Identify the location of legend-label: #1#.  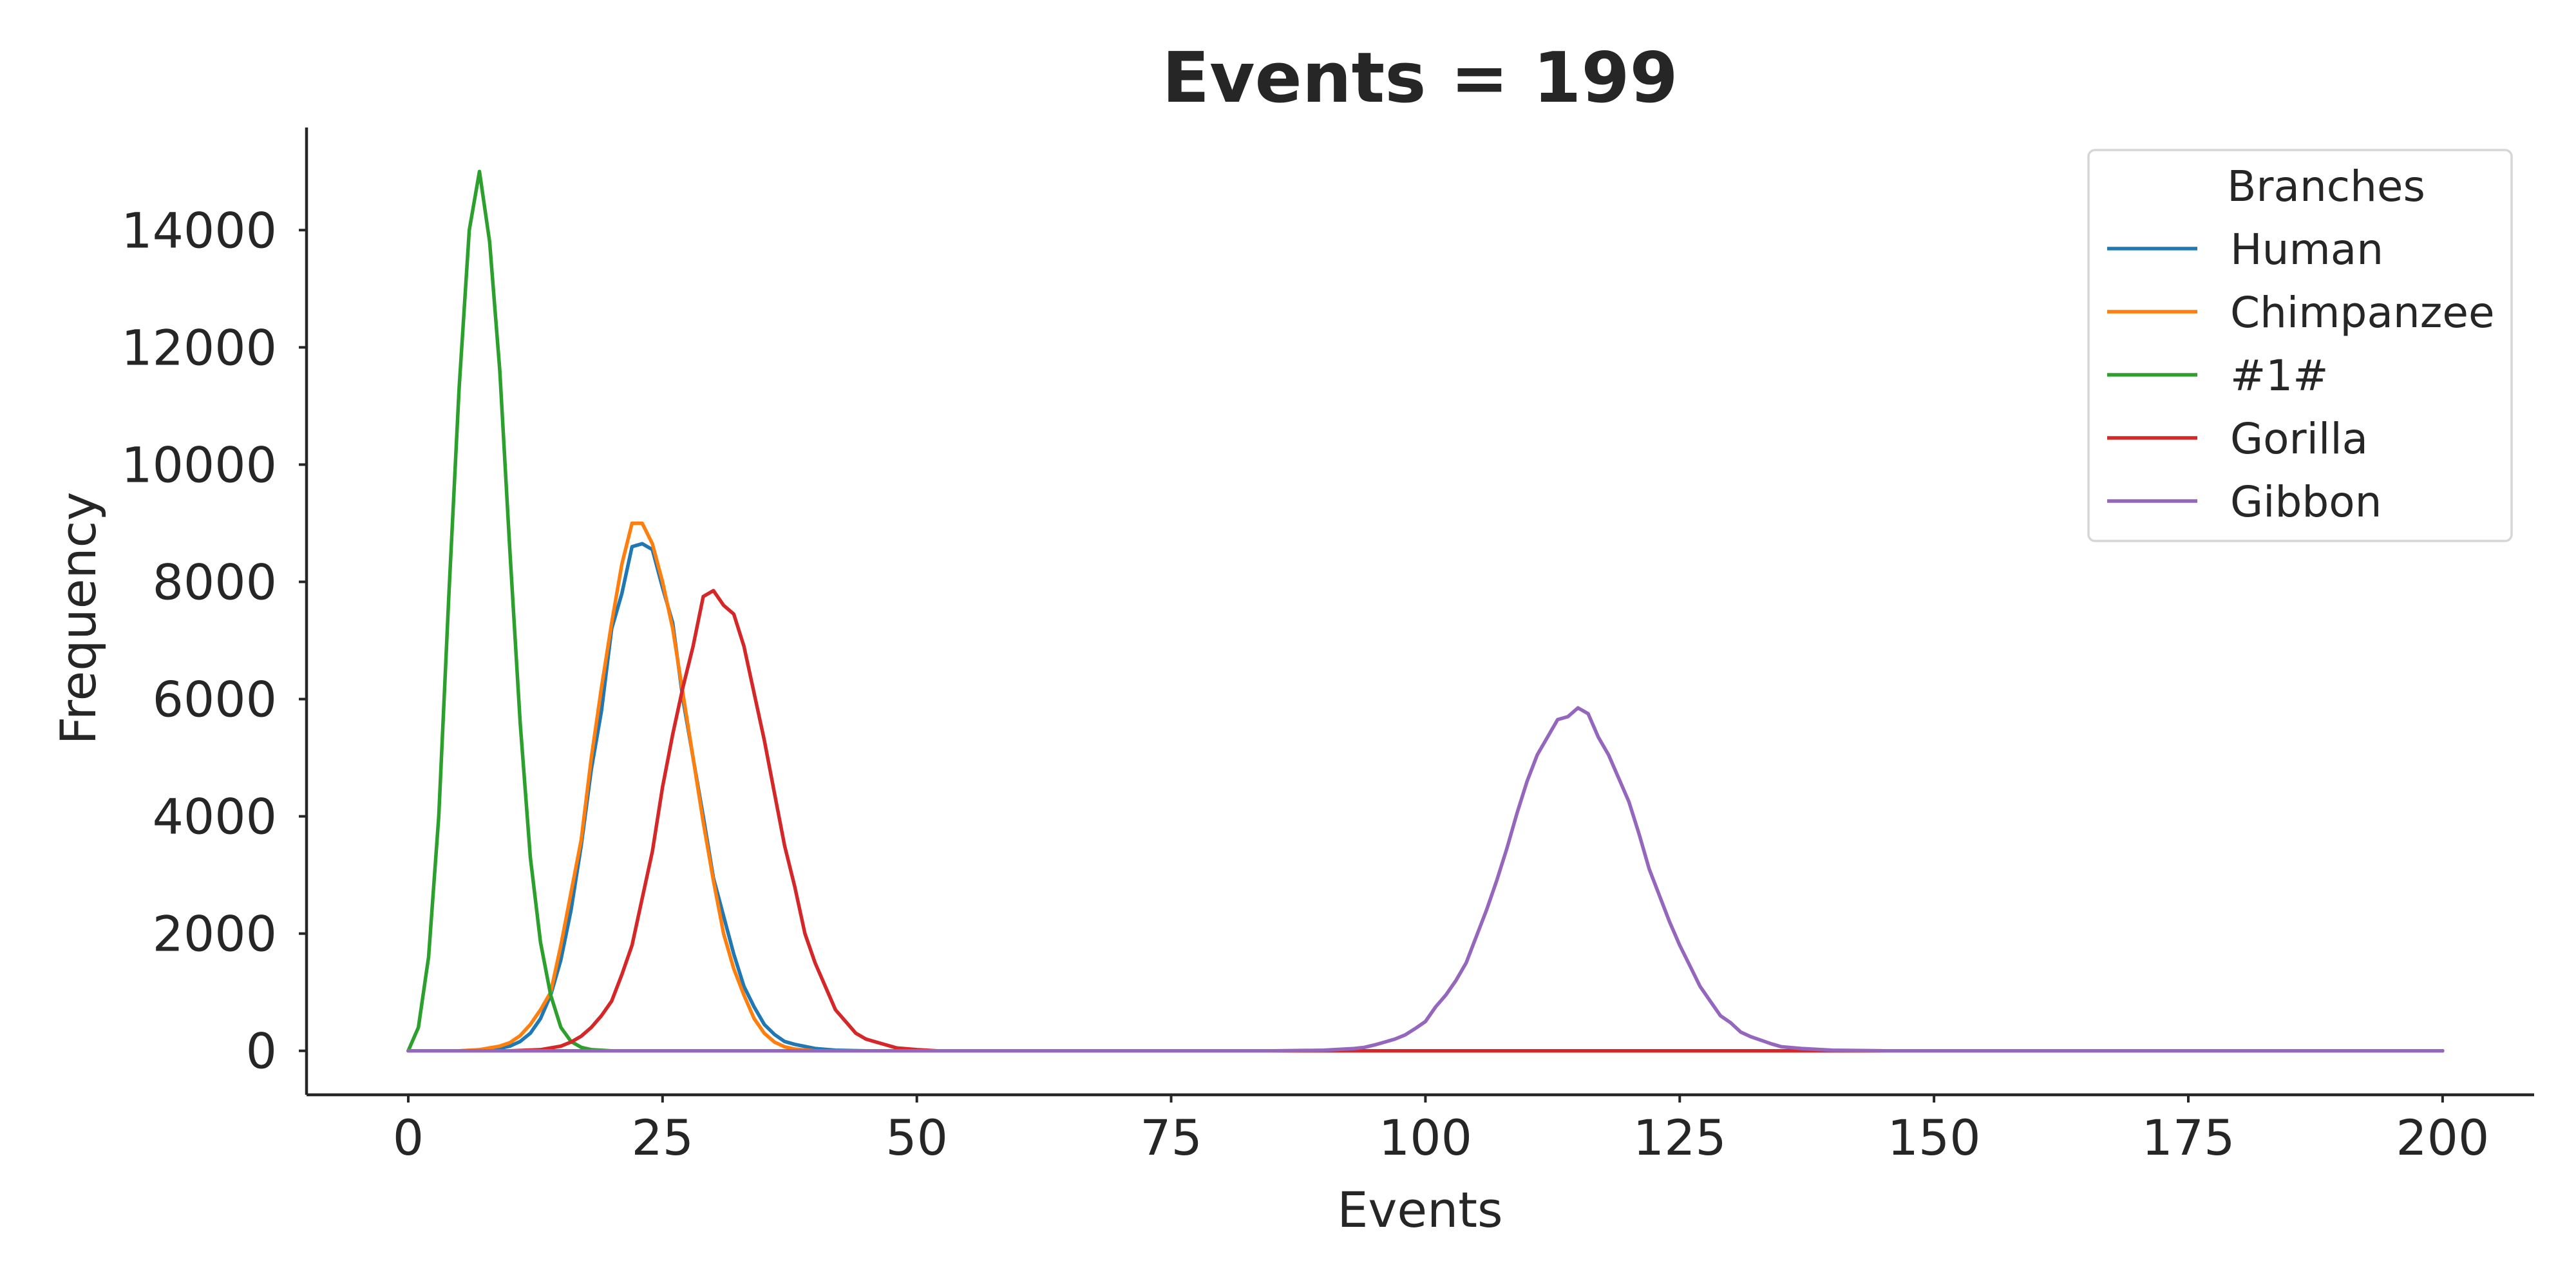
(2279, 376).